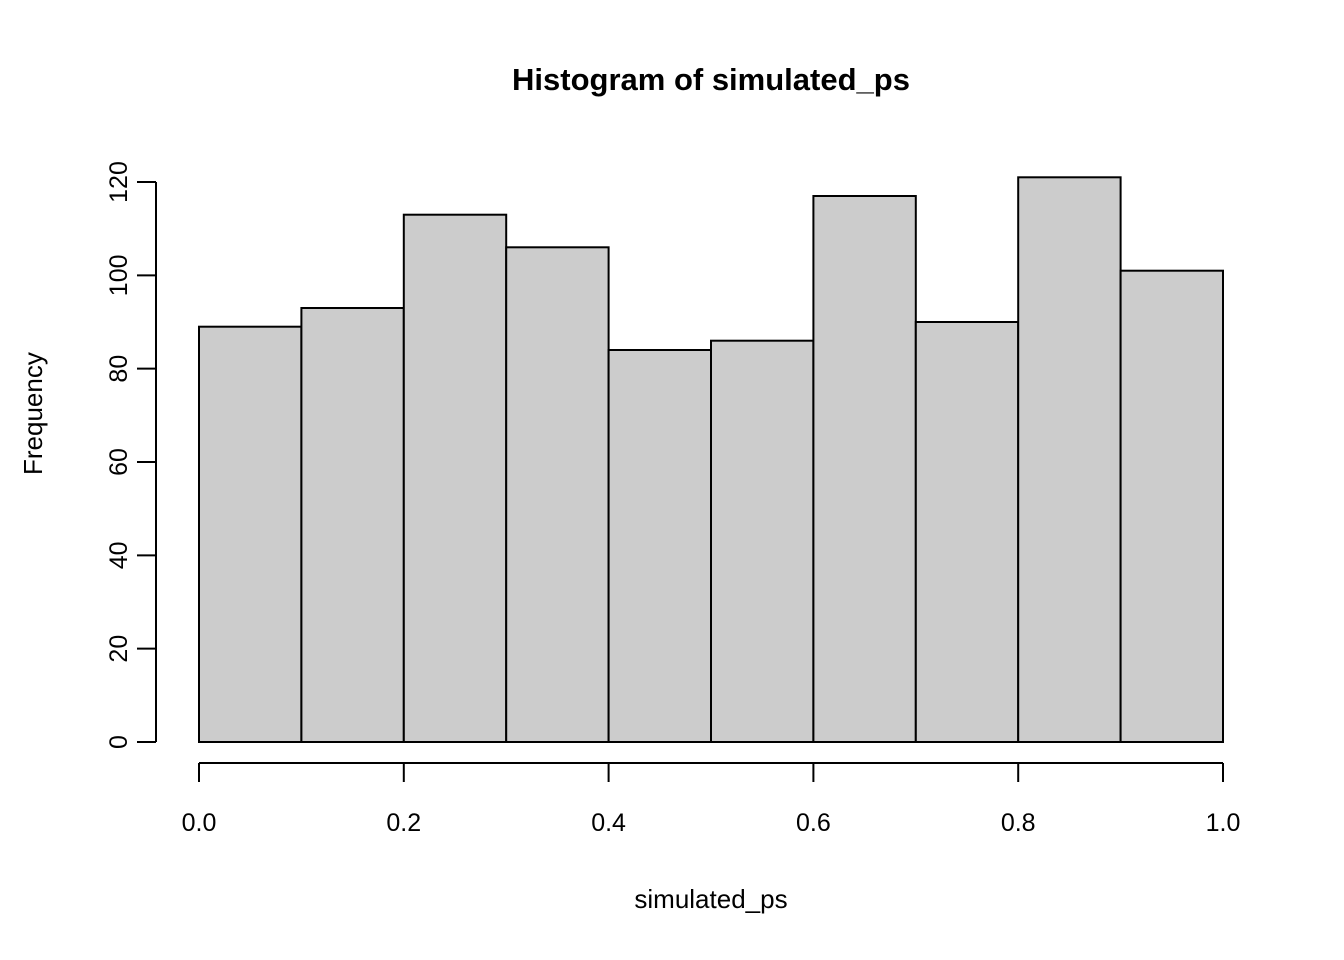  I want to click on y-axis-tick-label: 120, so click(119, 182).